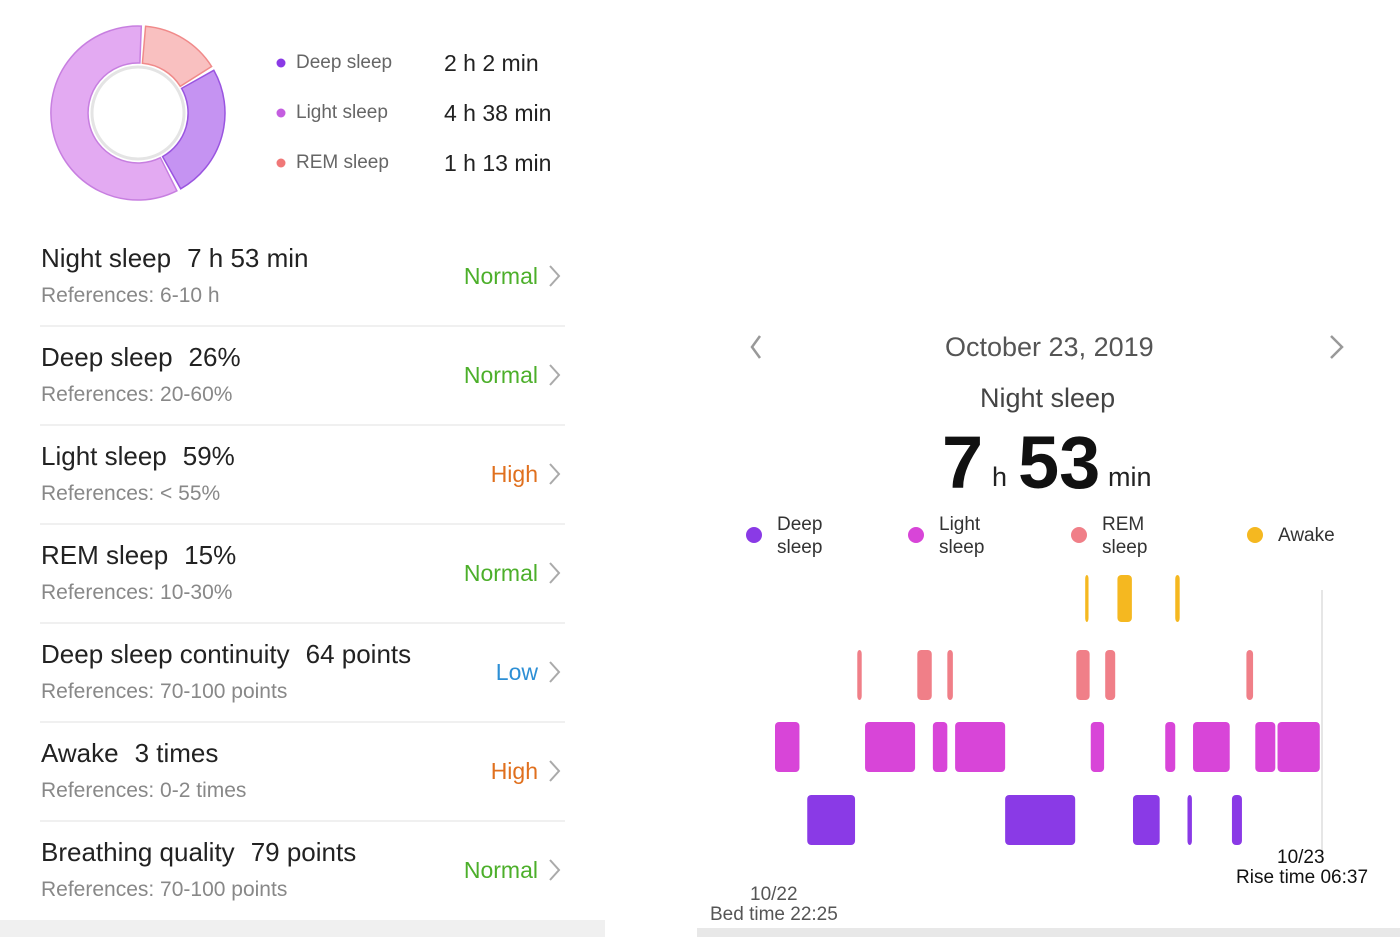 This screenshot has width=1400, height=937. I want to click on metric-title: Breathing quality 79 points, so click(198, 852).